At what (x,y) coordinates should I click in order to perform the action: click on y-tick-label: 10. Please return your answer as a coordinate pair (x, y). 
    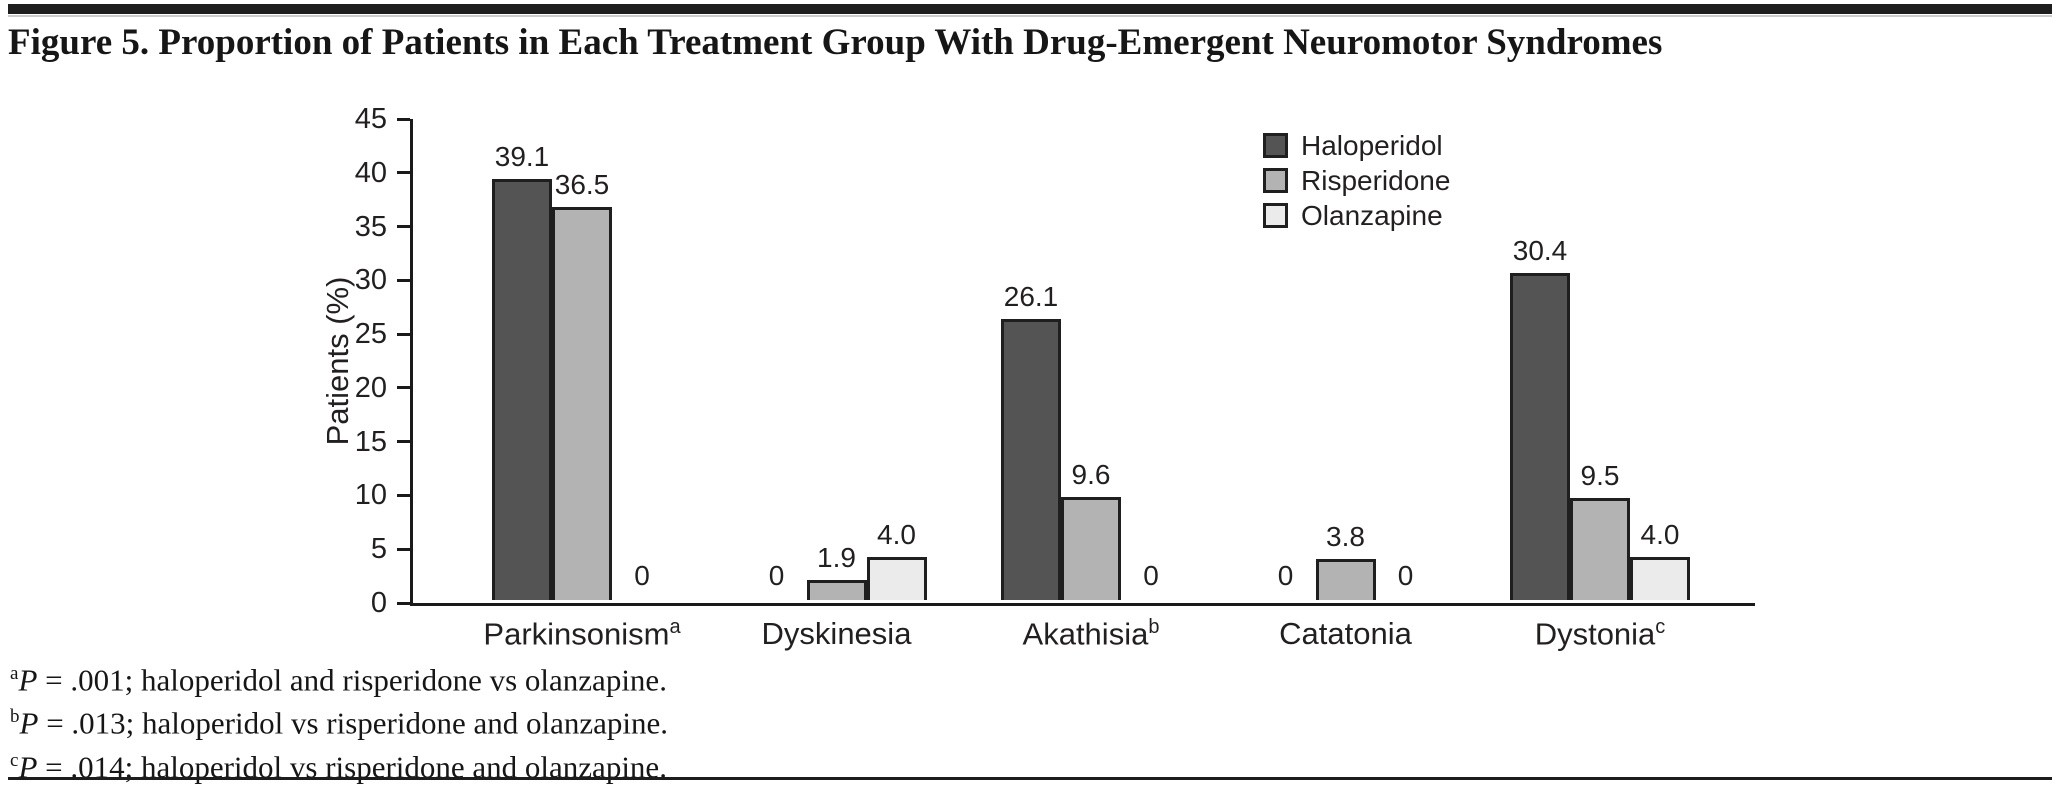
    Looking at the image, I should click on (370, 495).